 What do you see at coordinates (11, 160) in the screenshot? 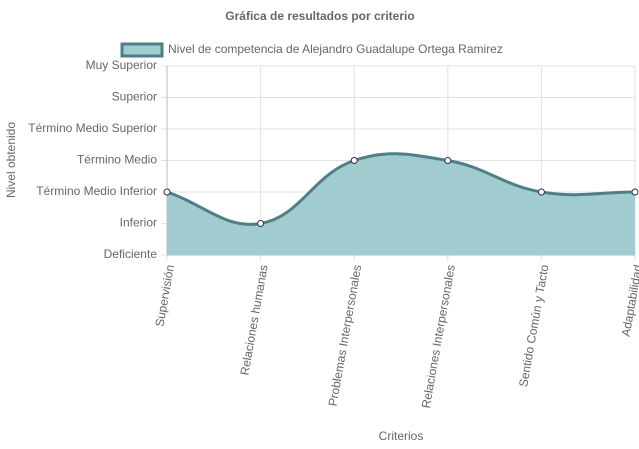
I see `y-axis-title: Nivel obtenido` at bounding box center [11, 160].